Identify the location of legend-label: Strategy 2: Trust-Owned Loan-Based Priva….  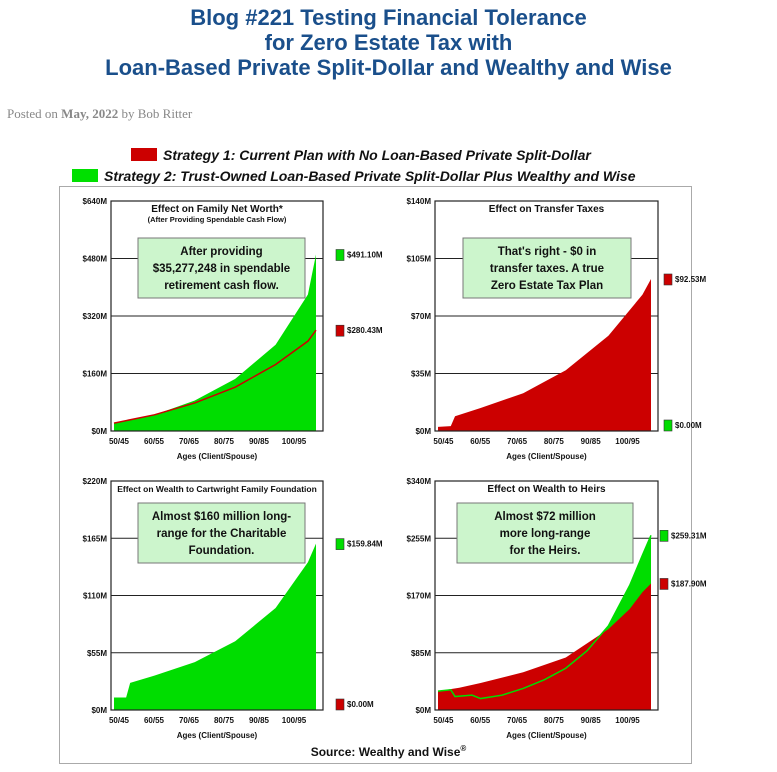
(370, 176).